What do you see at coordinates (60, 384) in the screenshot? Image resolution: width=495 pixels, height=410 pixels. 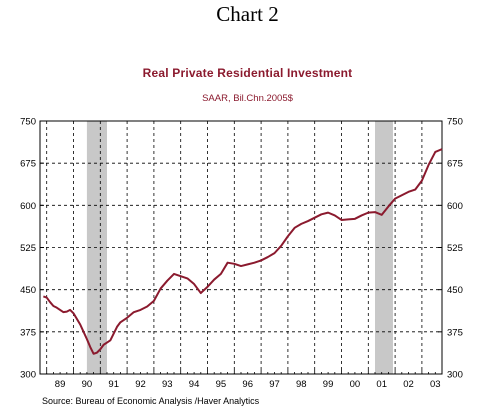 I see `x-tick-label: 89` at bounding box center [60, 384].